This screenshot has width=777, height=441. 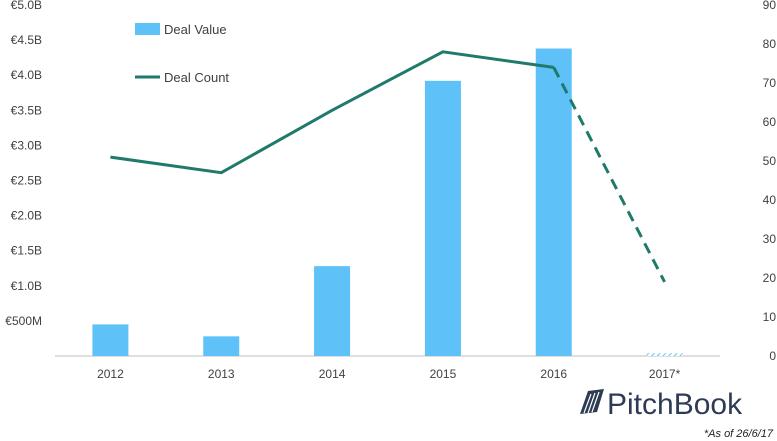 What do you see at coordinates (26, 75) in the screenshot?
I see `left-tick-label: €4.0B` at bounding box center [26, 75].